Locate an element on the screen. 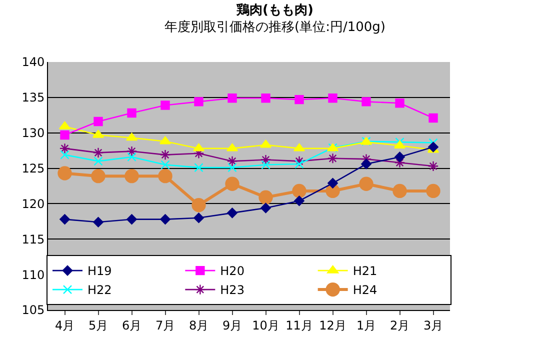 This screenshot has height=350, width=550. chart-title: 鶏肉(もも肉) is located at coordinates (275, 10).